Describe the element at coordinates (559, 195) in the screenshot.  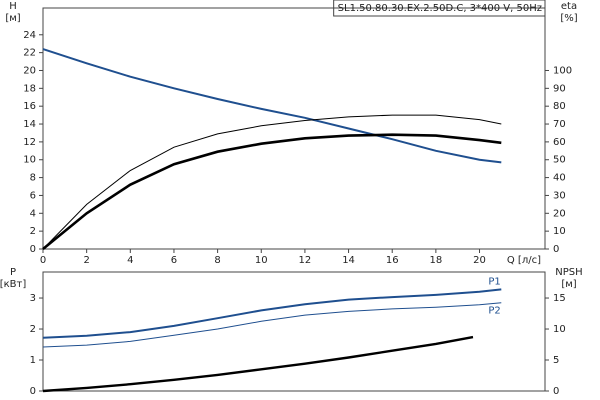
I see `y2-tick-label: 30` at that location.